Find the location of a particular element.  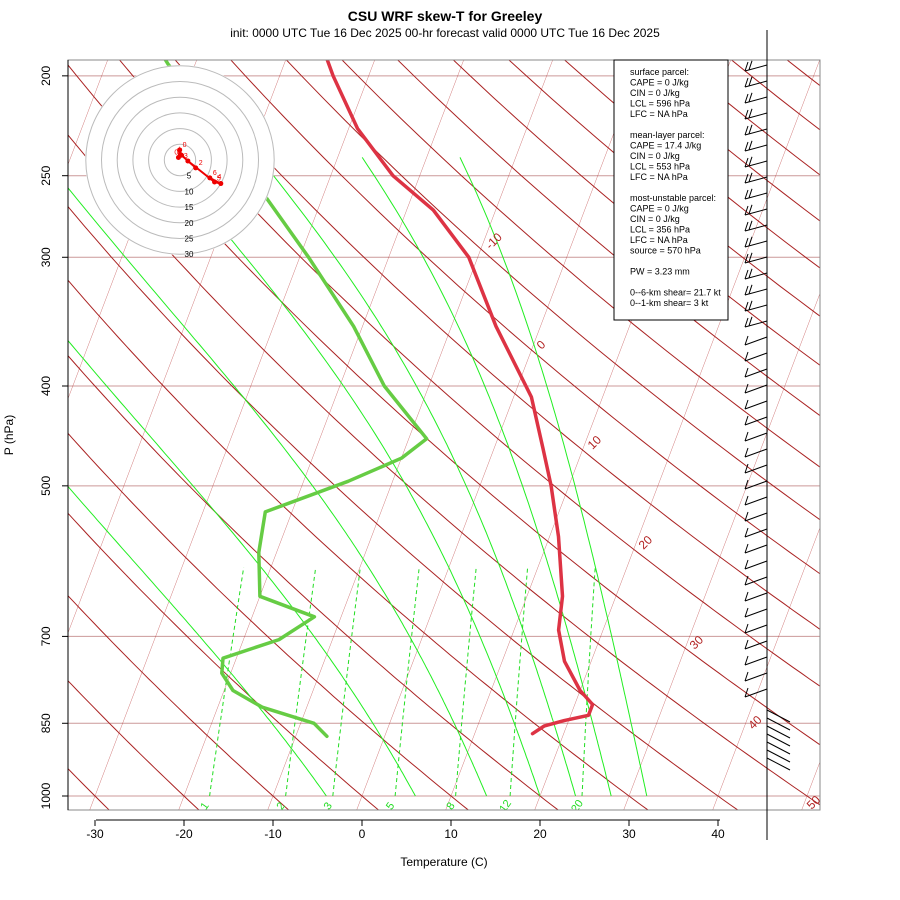

isotherm-label: -10 is located at coordinates (494, 241).